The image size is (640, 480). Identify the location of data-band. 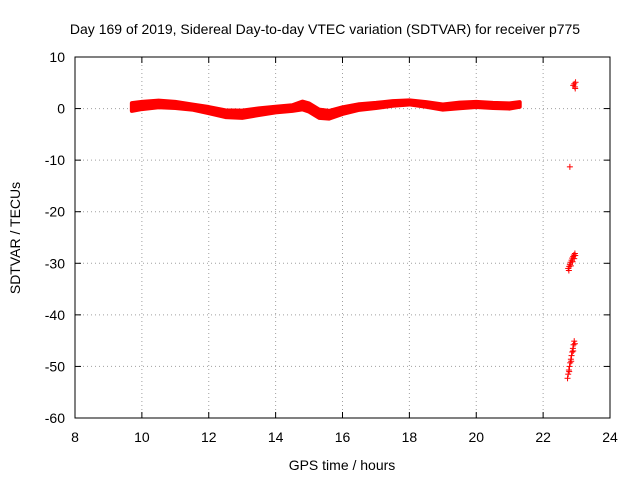
(325, 109).